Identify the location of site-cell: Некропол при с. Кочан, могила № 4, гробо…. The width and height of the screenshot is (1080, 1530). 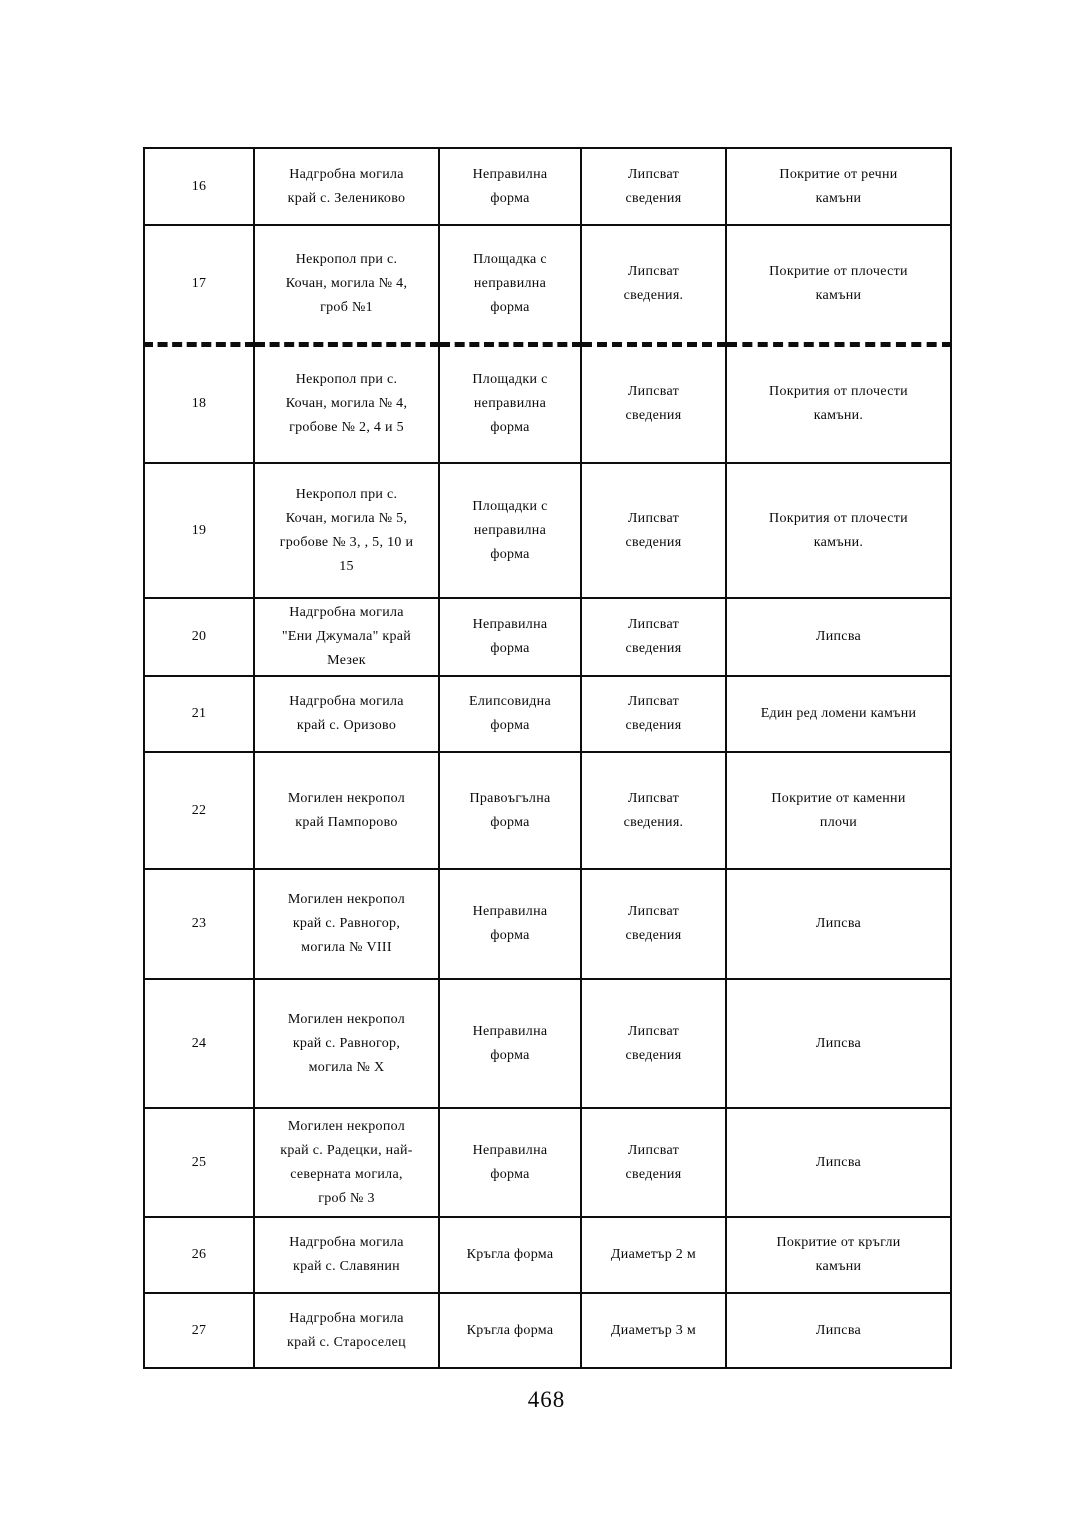
(346, 403).